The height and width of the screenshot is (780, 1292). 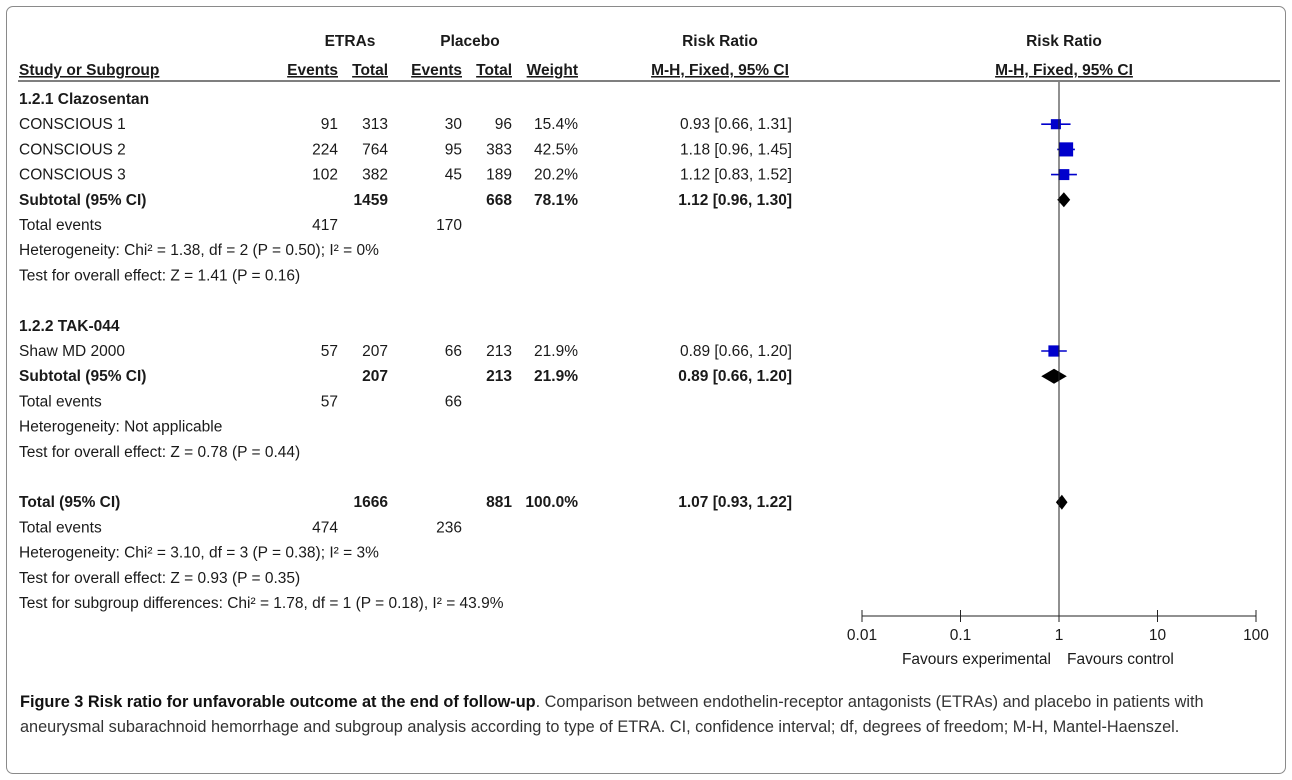 I want to click on total2-cell: 881, so click(x=499, y=502).